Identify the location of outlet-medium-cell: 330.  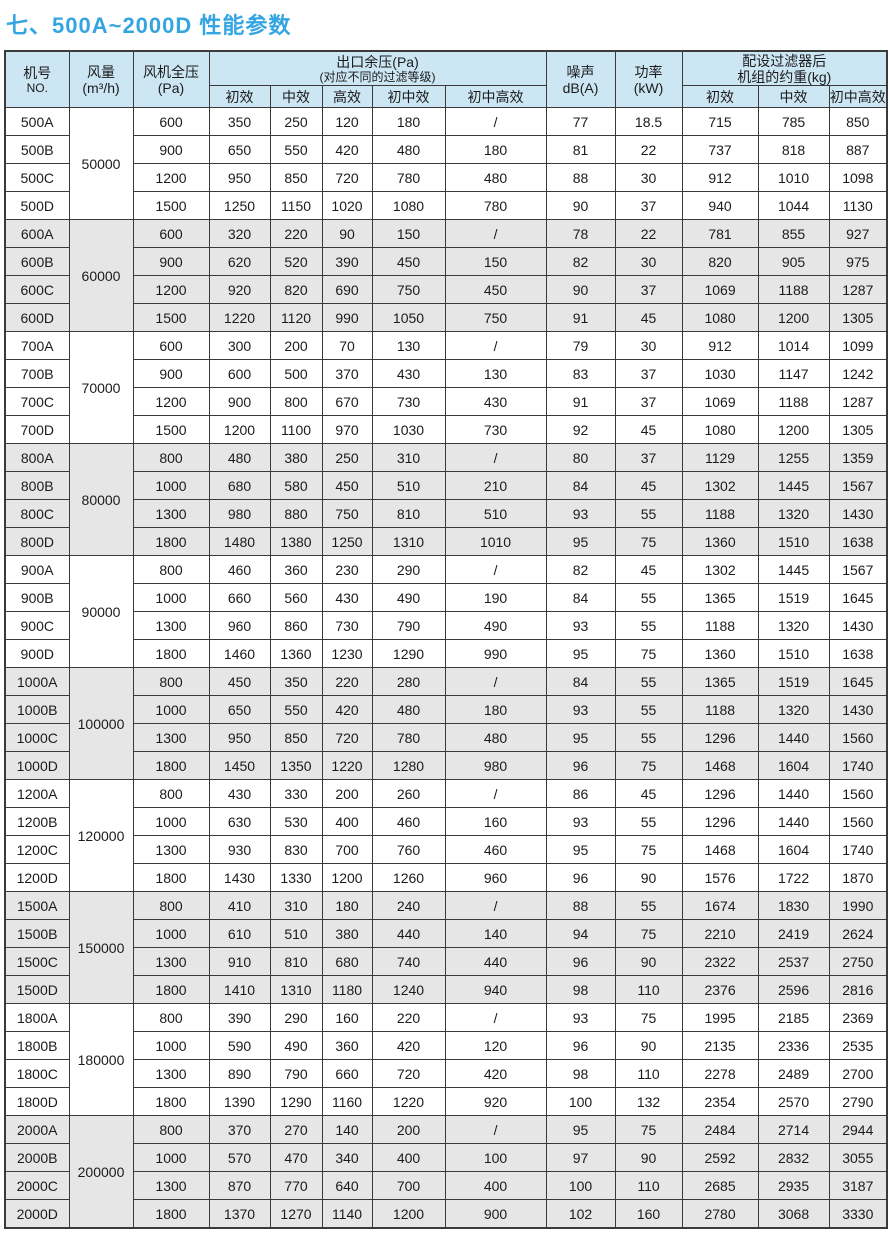
(296, 793).